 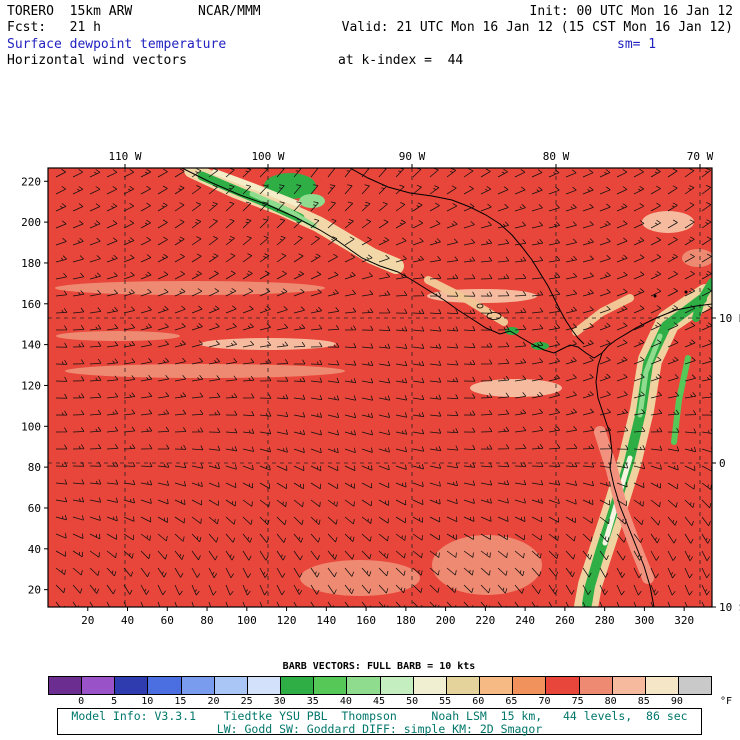 What do you see at coordinates (31, 385) in the screenshot?
I see `y-axis-tick-label: 120` at bounding box center [31, 385].